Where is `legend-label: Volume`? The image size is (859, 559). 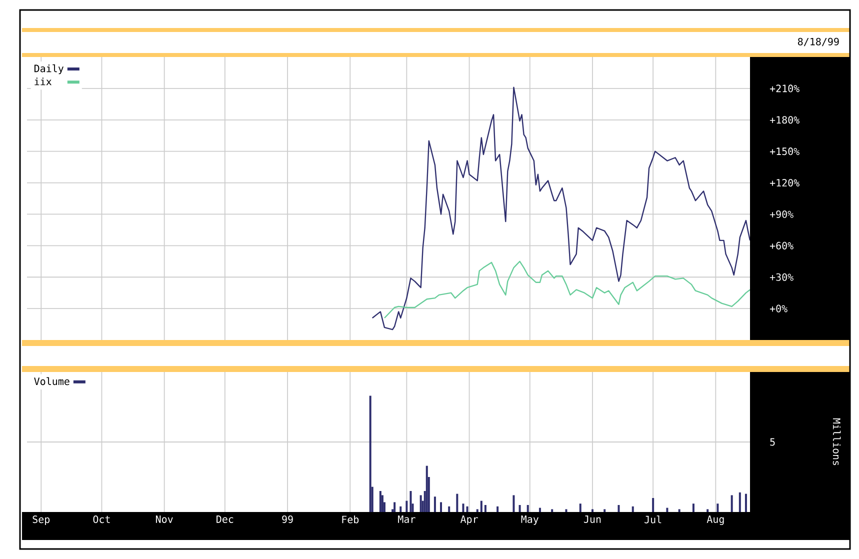
legend-label: Volume is located at coordinates (52, 381).